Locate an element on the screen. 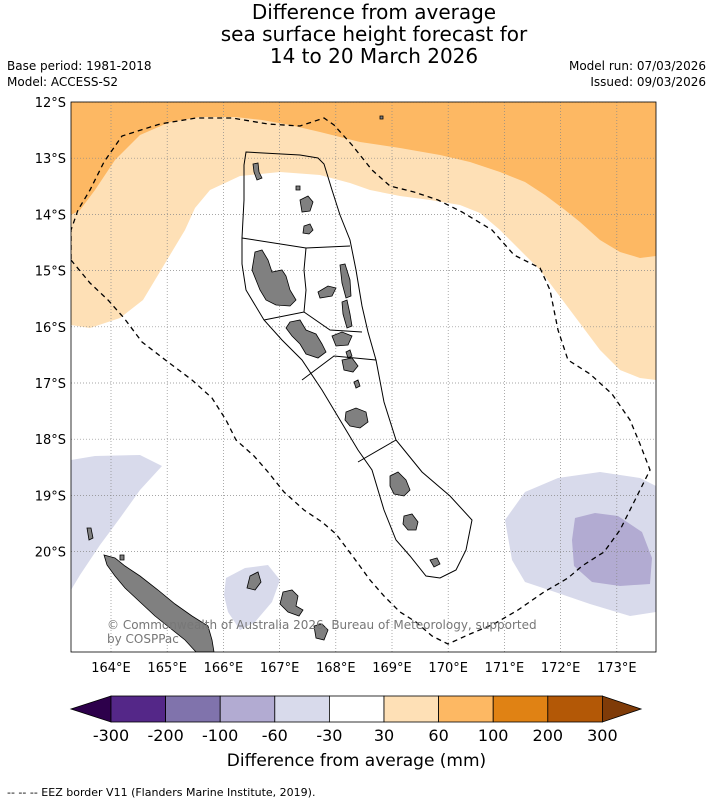 The width and height of the screenshot is (713, 804). vanuatu-shepherds is located at coordinates (357, 384).